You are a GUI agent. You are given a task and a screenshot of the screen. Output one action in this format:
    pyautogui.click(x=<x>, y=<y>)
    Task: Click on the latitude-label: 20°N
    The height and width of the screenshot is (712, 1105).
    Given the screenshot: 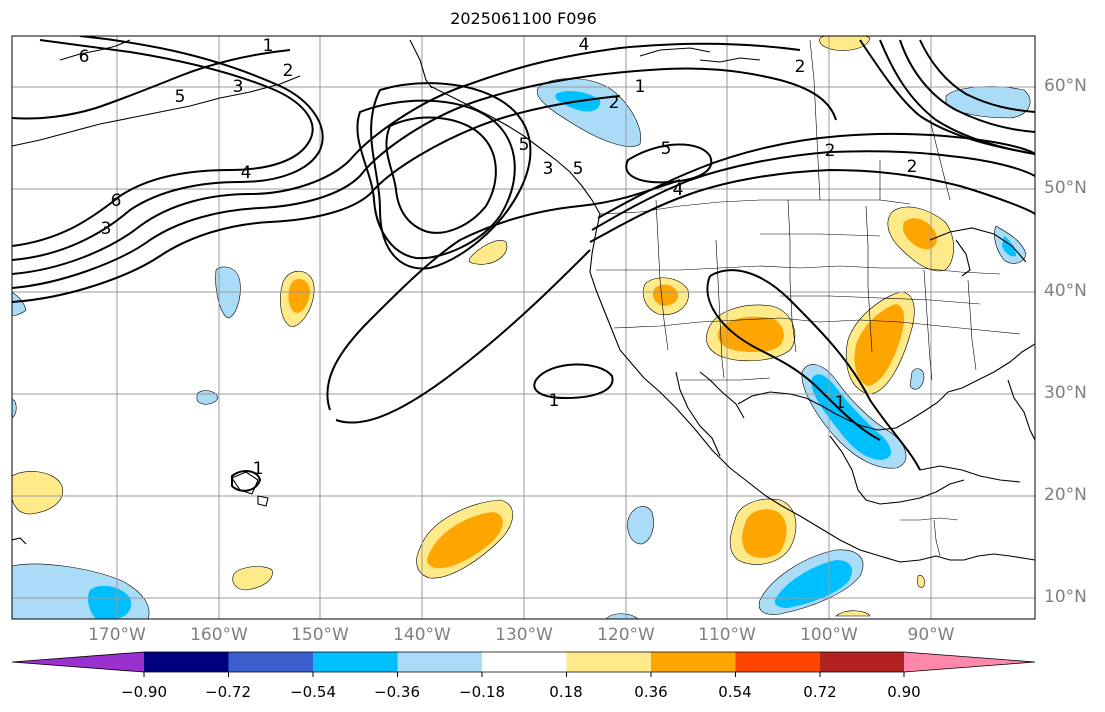 What is the action you would take?
    pyautogui.click(x=1065, y=495)
    